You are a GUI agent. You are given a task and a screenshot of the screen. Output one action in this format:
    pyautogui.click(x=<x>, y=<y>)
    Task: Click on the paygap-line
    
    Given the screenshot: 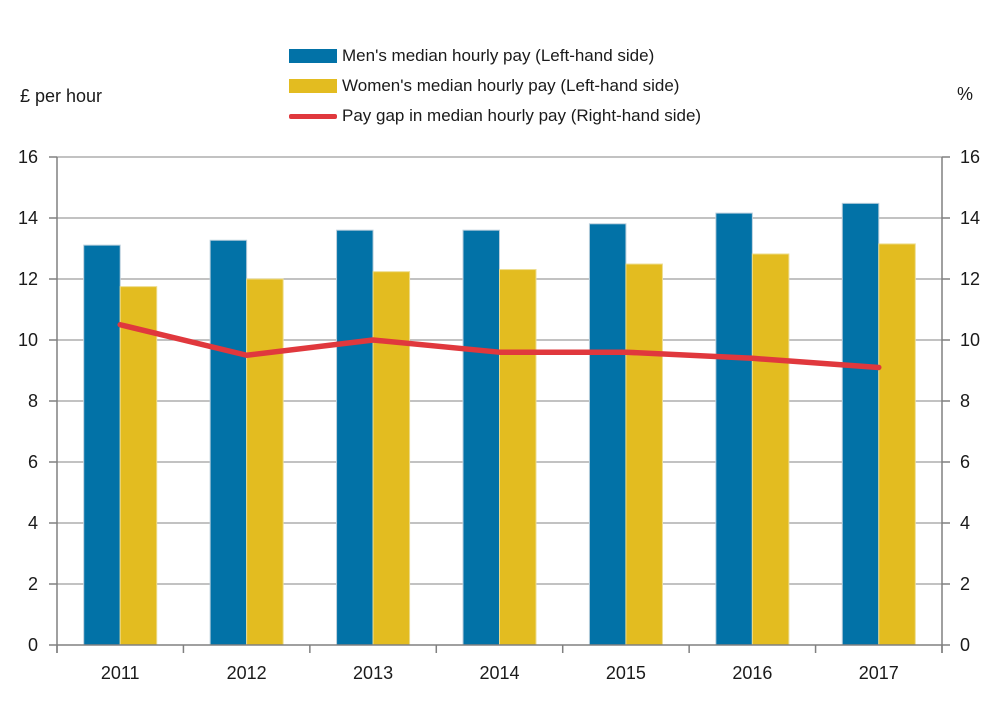 What is the action you would take?
    pyautogui.click(x=499, y=346)
    